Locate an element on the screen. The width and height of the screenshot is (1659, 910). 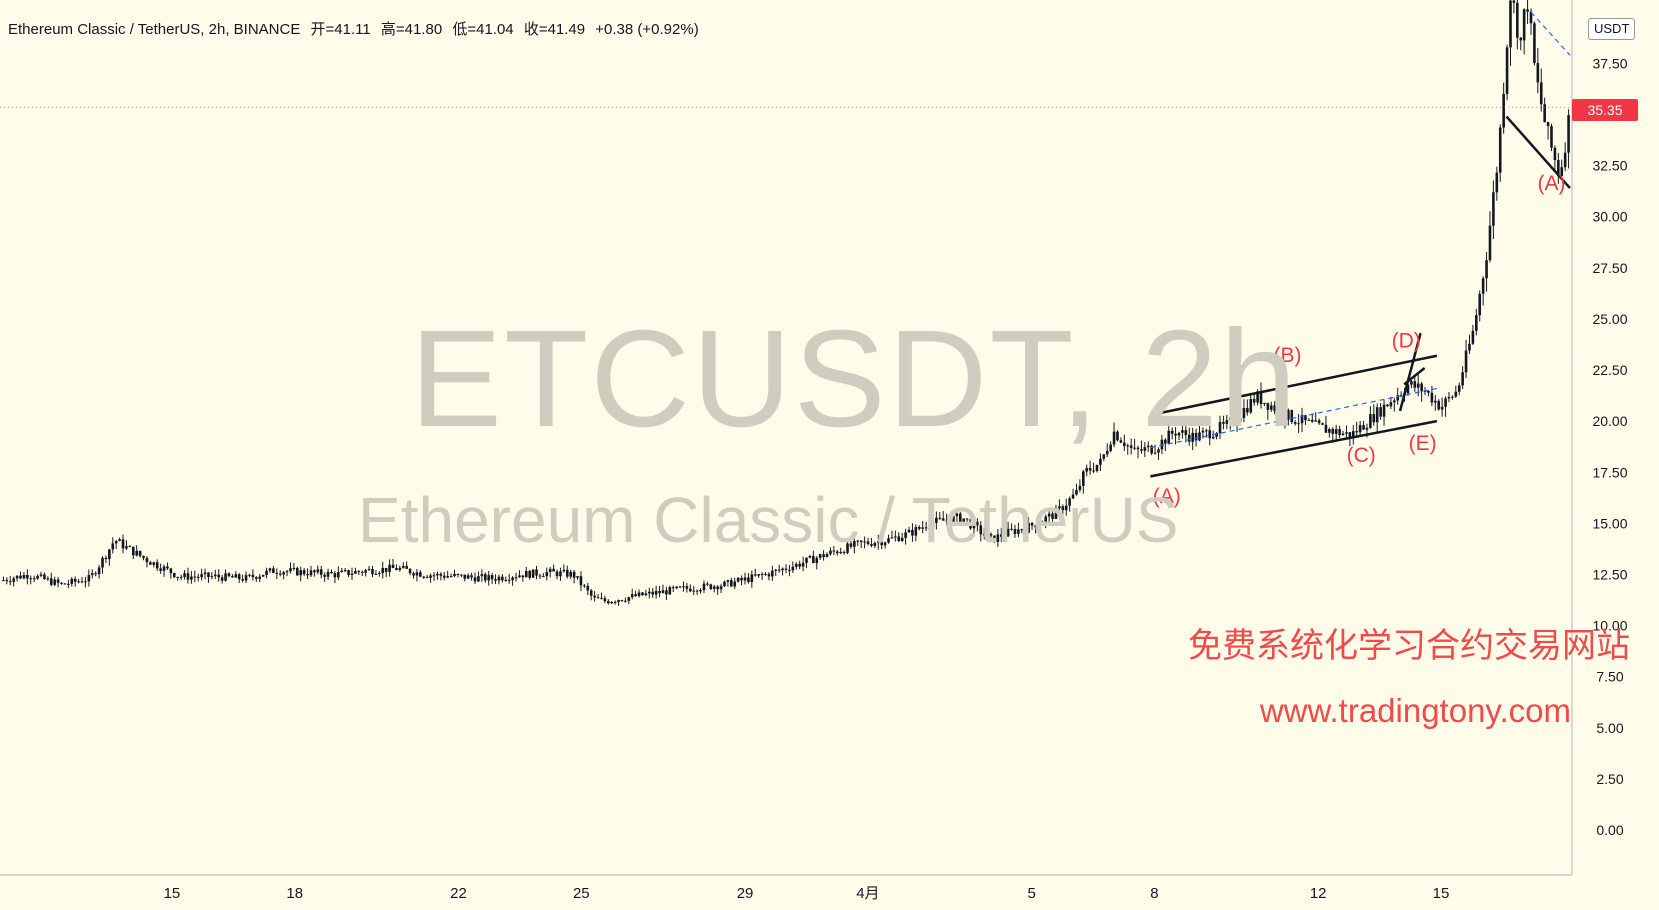
currency-unit-badge: USDT is located at coordinates (1612, 29).